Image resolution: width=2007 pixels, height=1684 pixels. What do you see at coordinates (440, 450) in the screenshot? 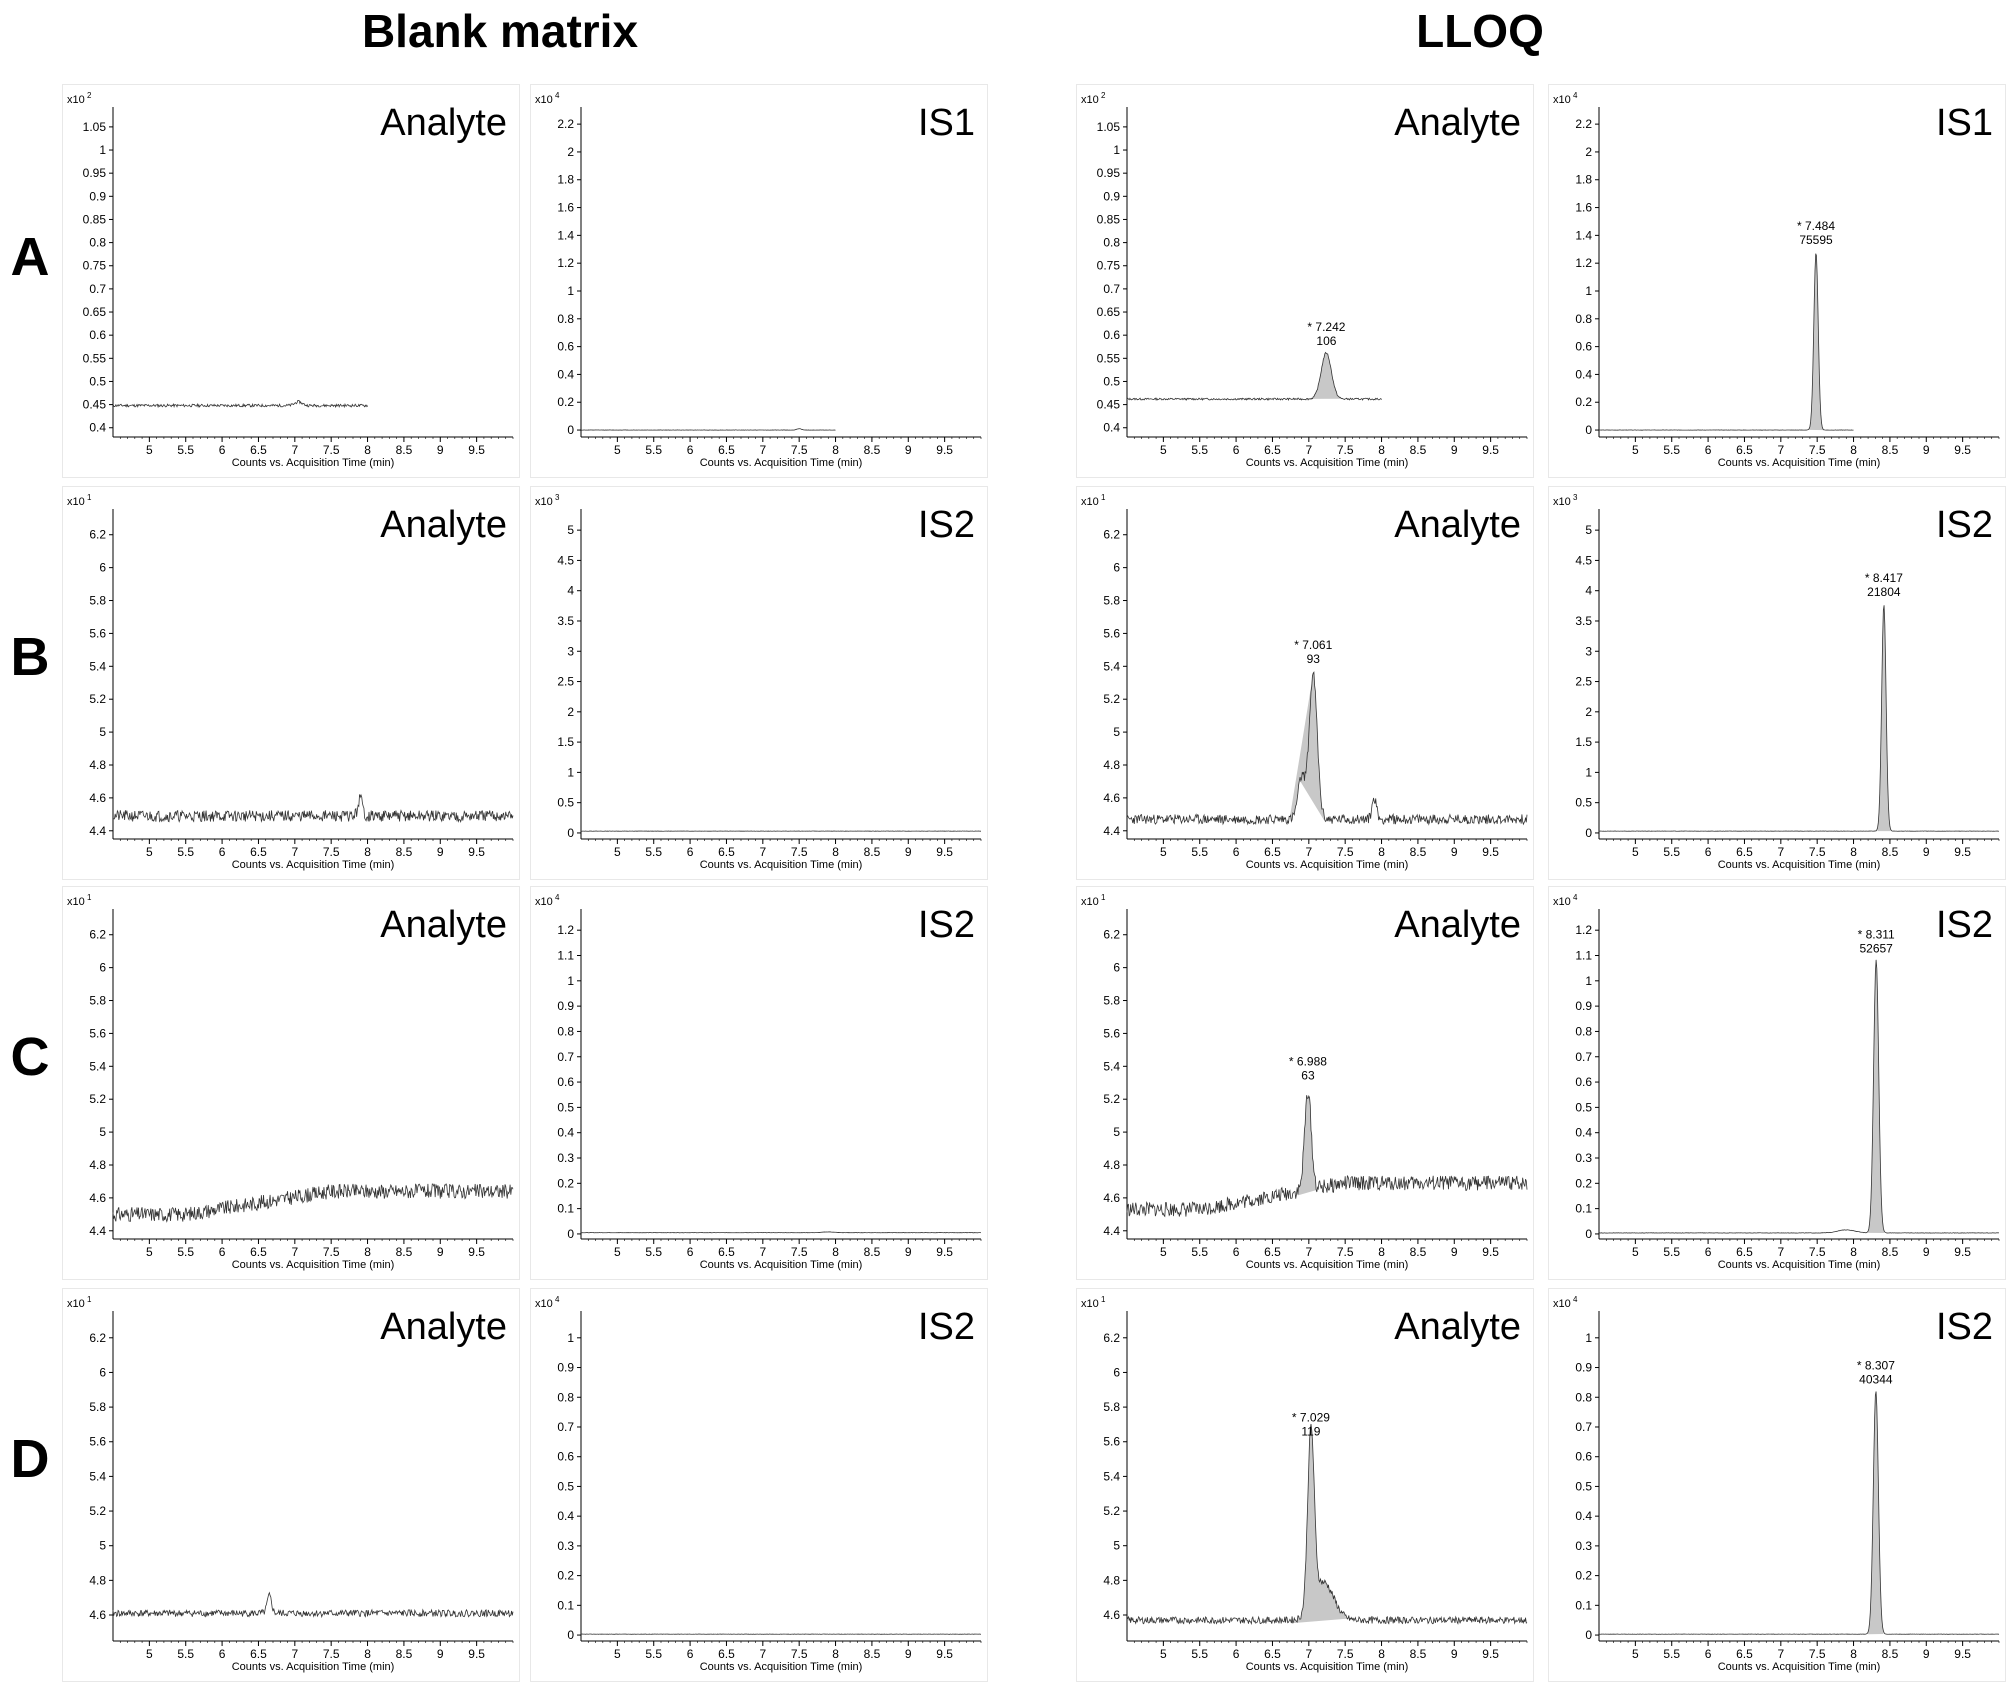
I see `x-tick-label: 9` at bounding box center [440, 450].